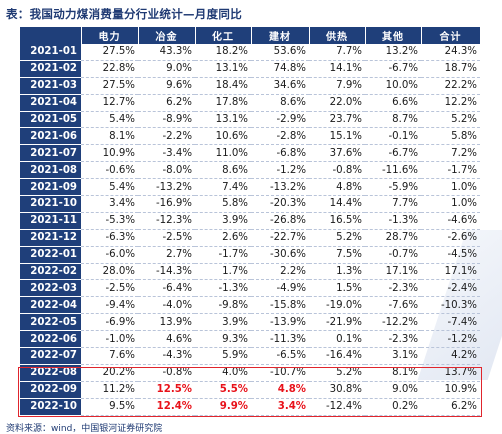 The image size is (502, 434). What do you see at coordinates (109, 52) in the screenshot?
I see `table-cell: 27.5%` at bounding box center [109, 52].